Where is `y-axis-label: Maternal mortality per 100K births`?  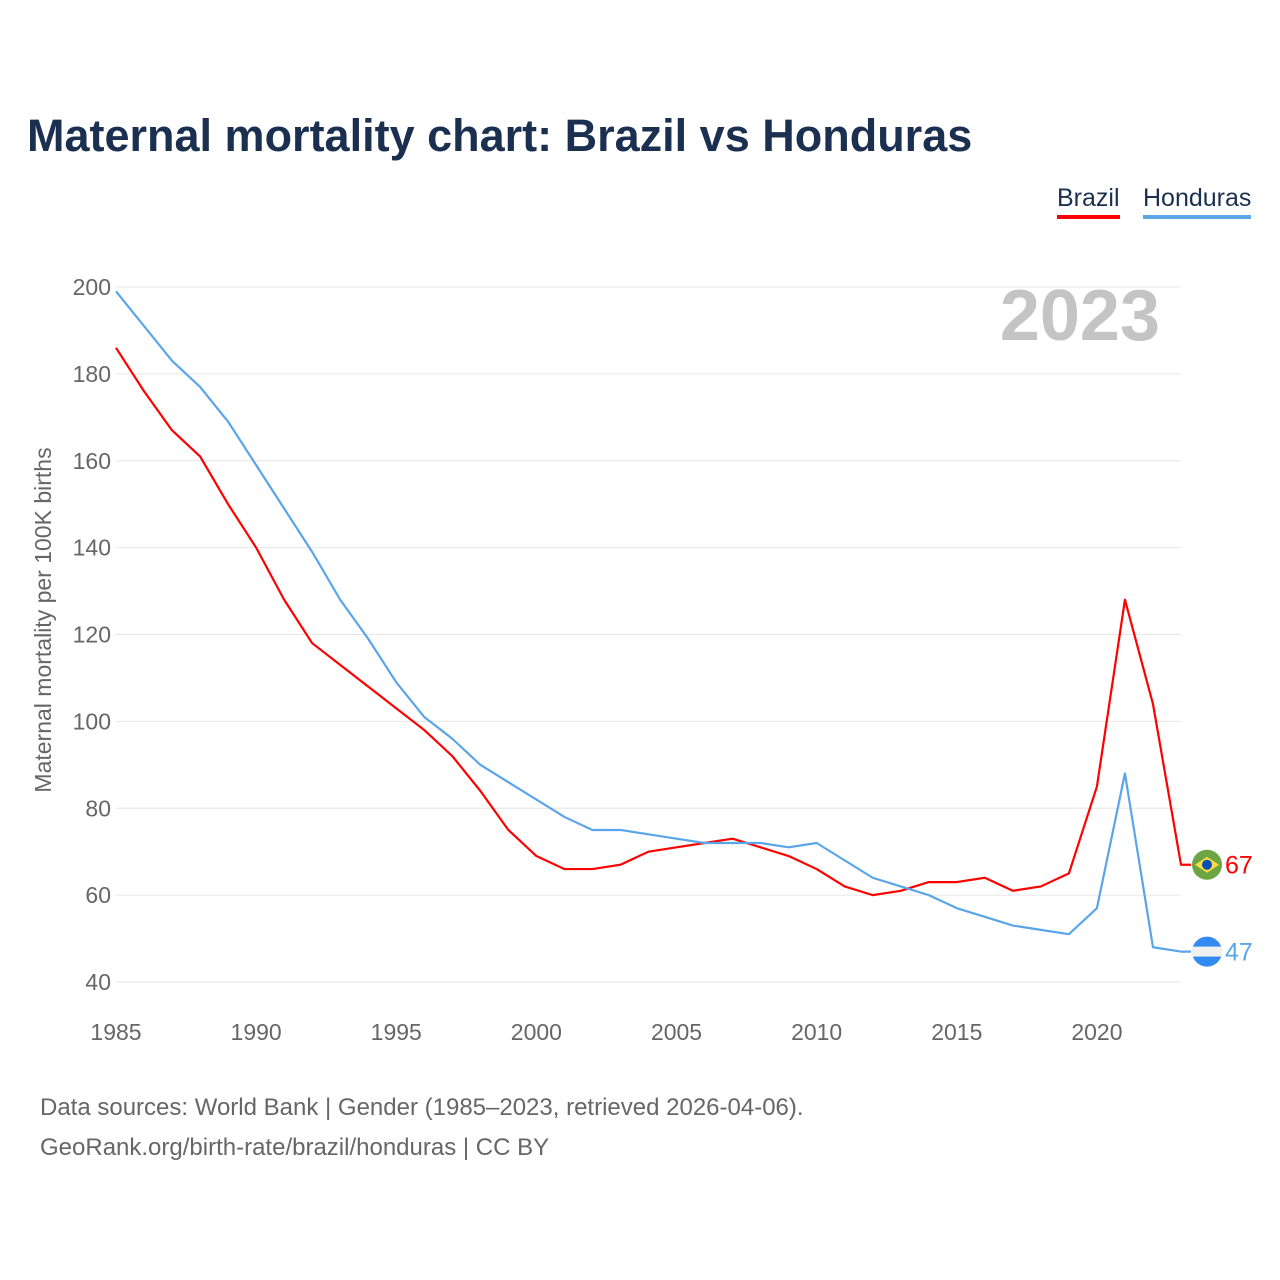 y-axis-label: Maternal mortality per 100K births is located at coordinates (43, 619).